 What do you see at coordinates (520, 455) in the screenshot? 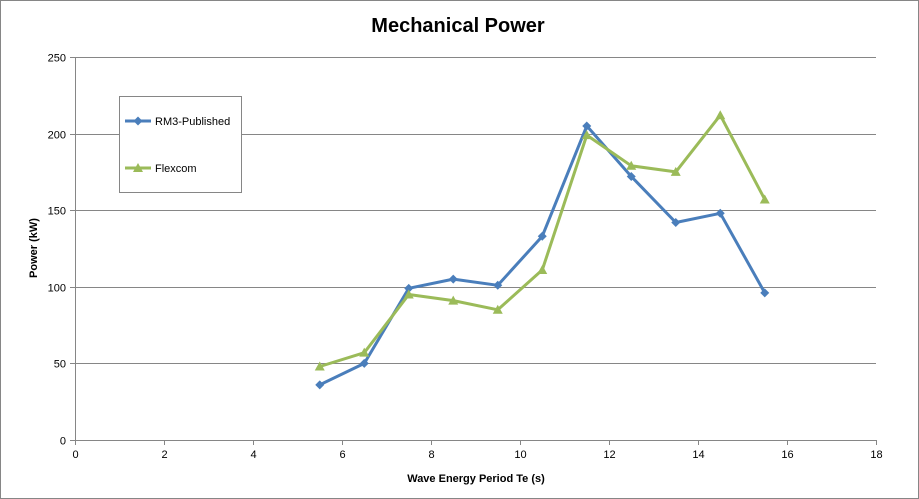
I see `x-tick-label: 10` at bounding box center [520, 455].